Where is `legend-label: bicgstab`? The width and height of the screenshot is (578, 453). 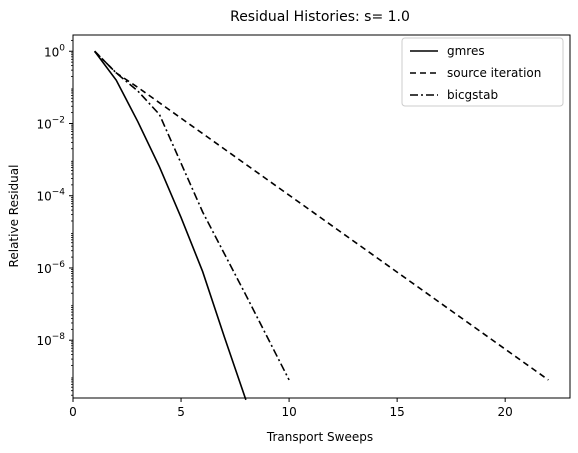 legend-label: bicgstab is located at coordinates (472, 95).